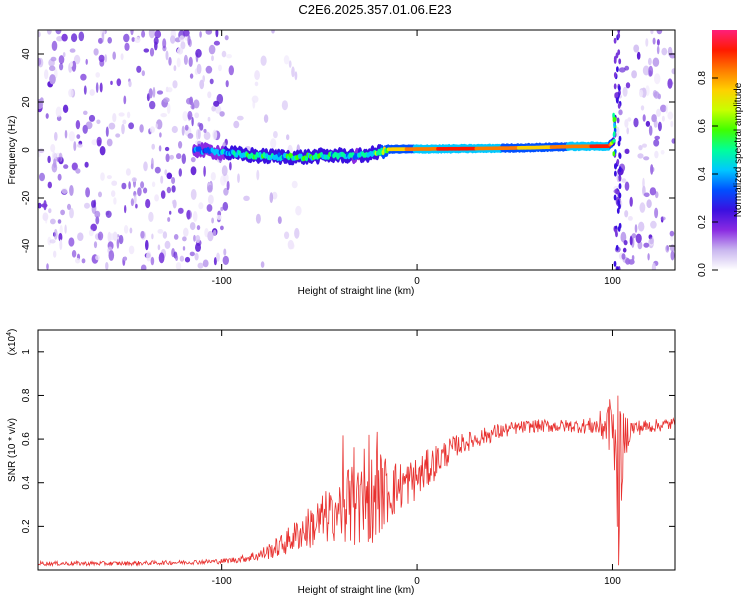  Describe the element at coordinates (12, 342) in the screenshot. I see `snr-scale-note: (x104)` at that location.